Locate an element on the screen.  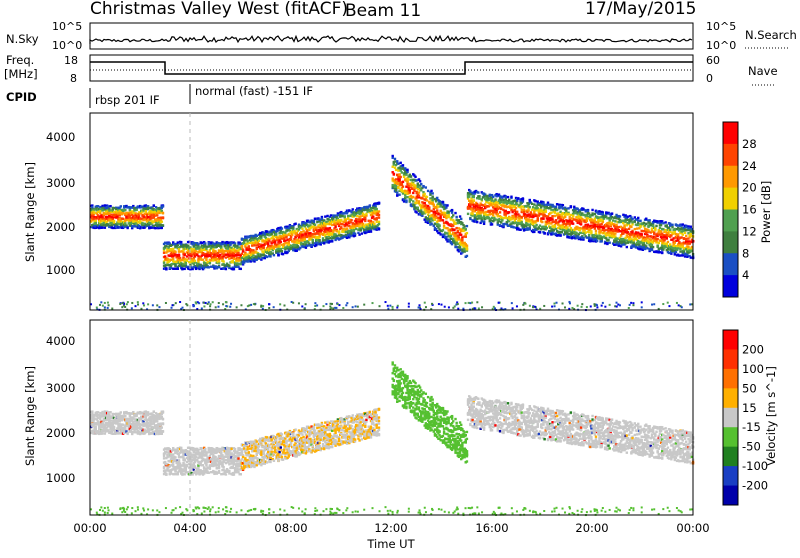
noise-left-tick-top: 10^5 is located at coordinates (67, 26).